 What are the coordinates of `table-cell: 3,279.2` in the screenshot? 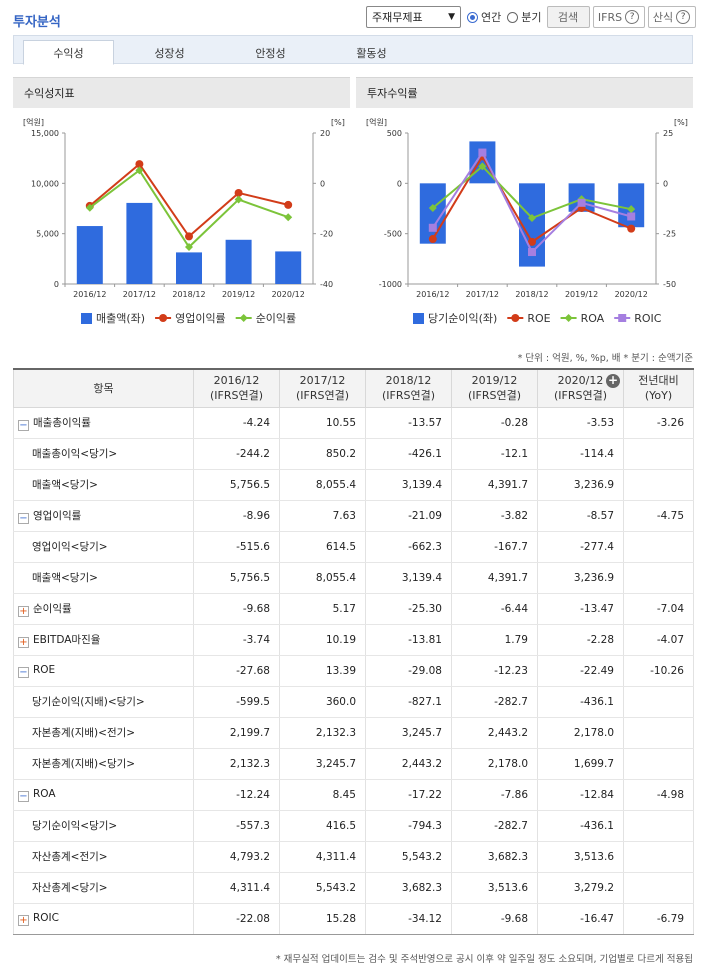 It's located at (580, 887).